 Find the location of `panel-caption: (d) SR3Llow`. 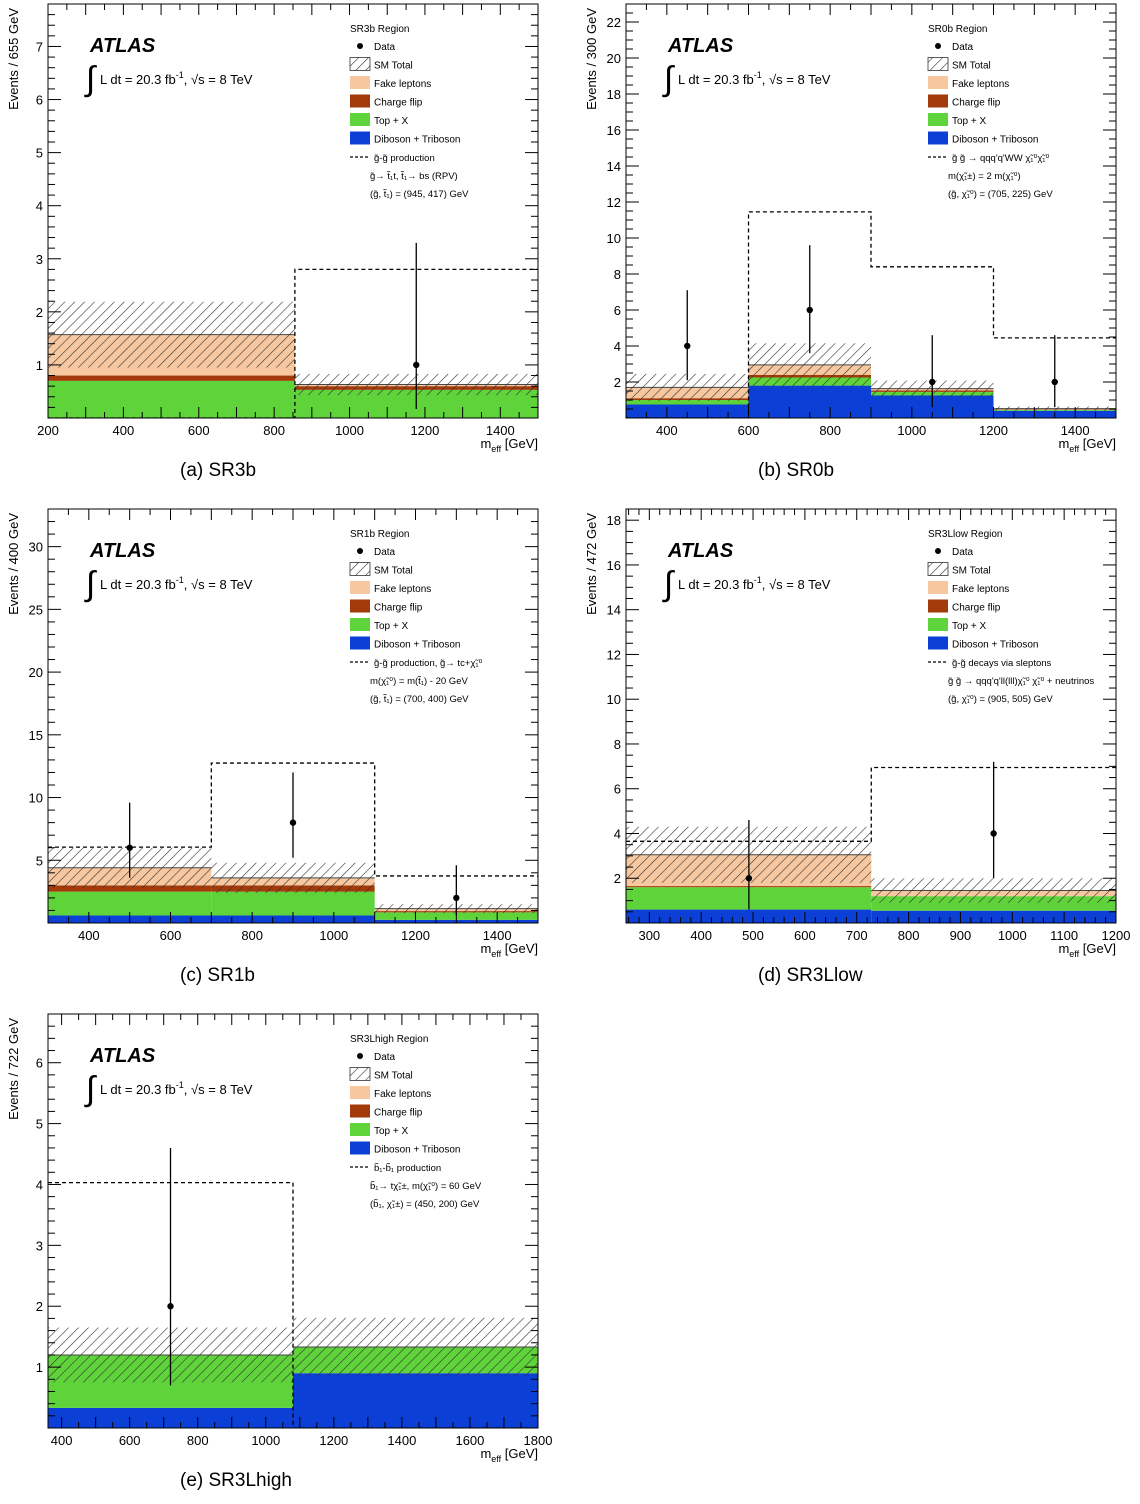

panel-caption: (d) SR3Llow is located at coordinates (810, 975).